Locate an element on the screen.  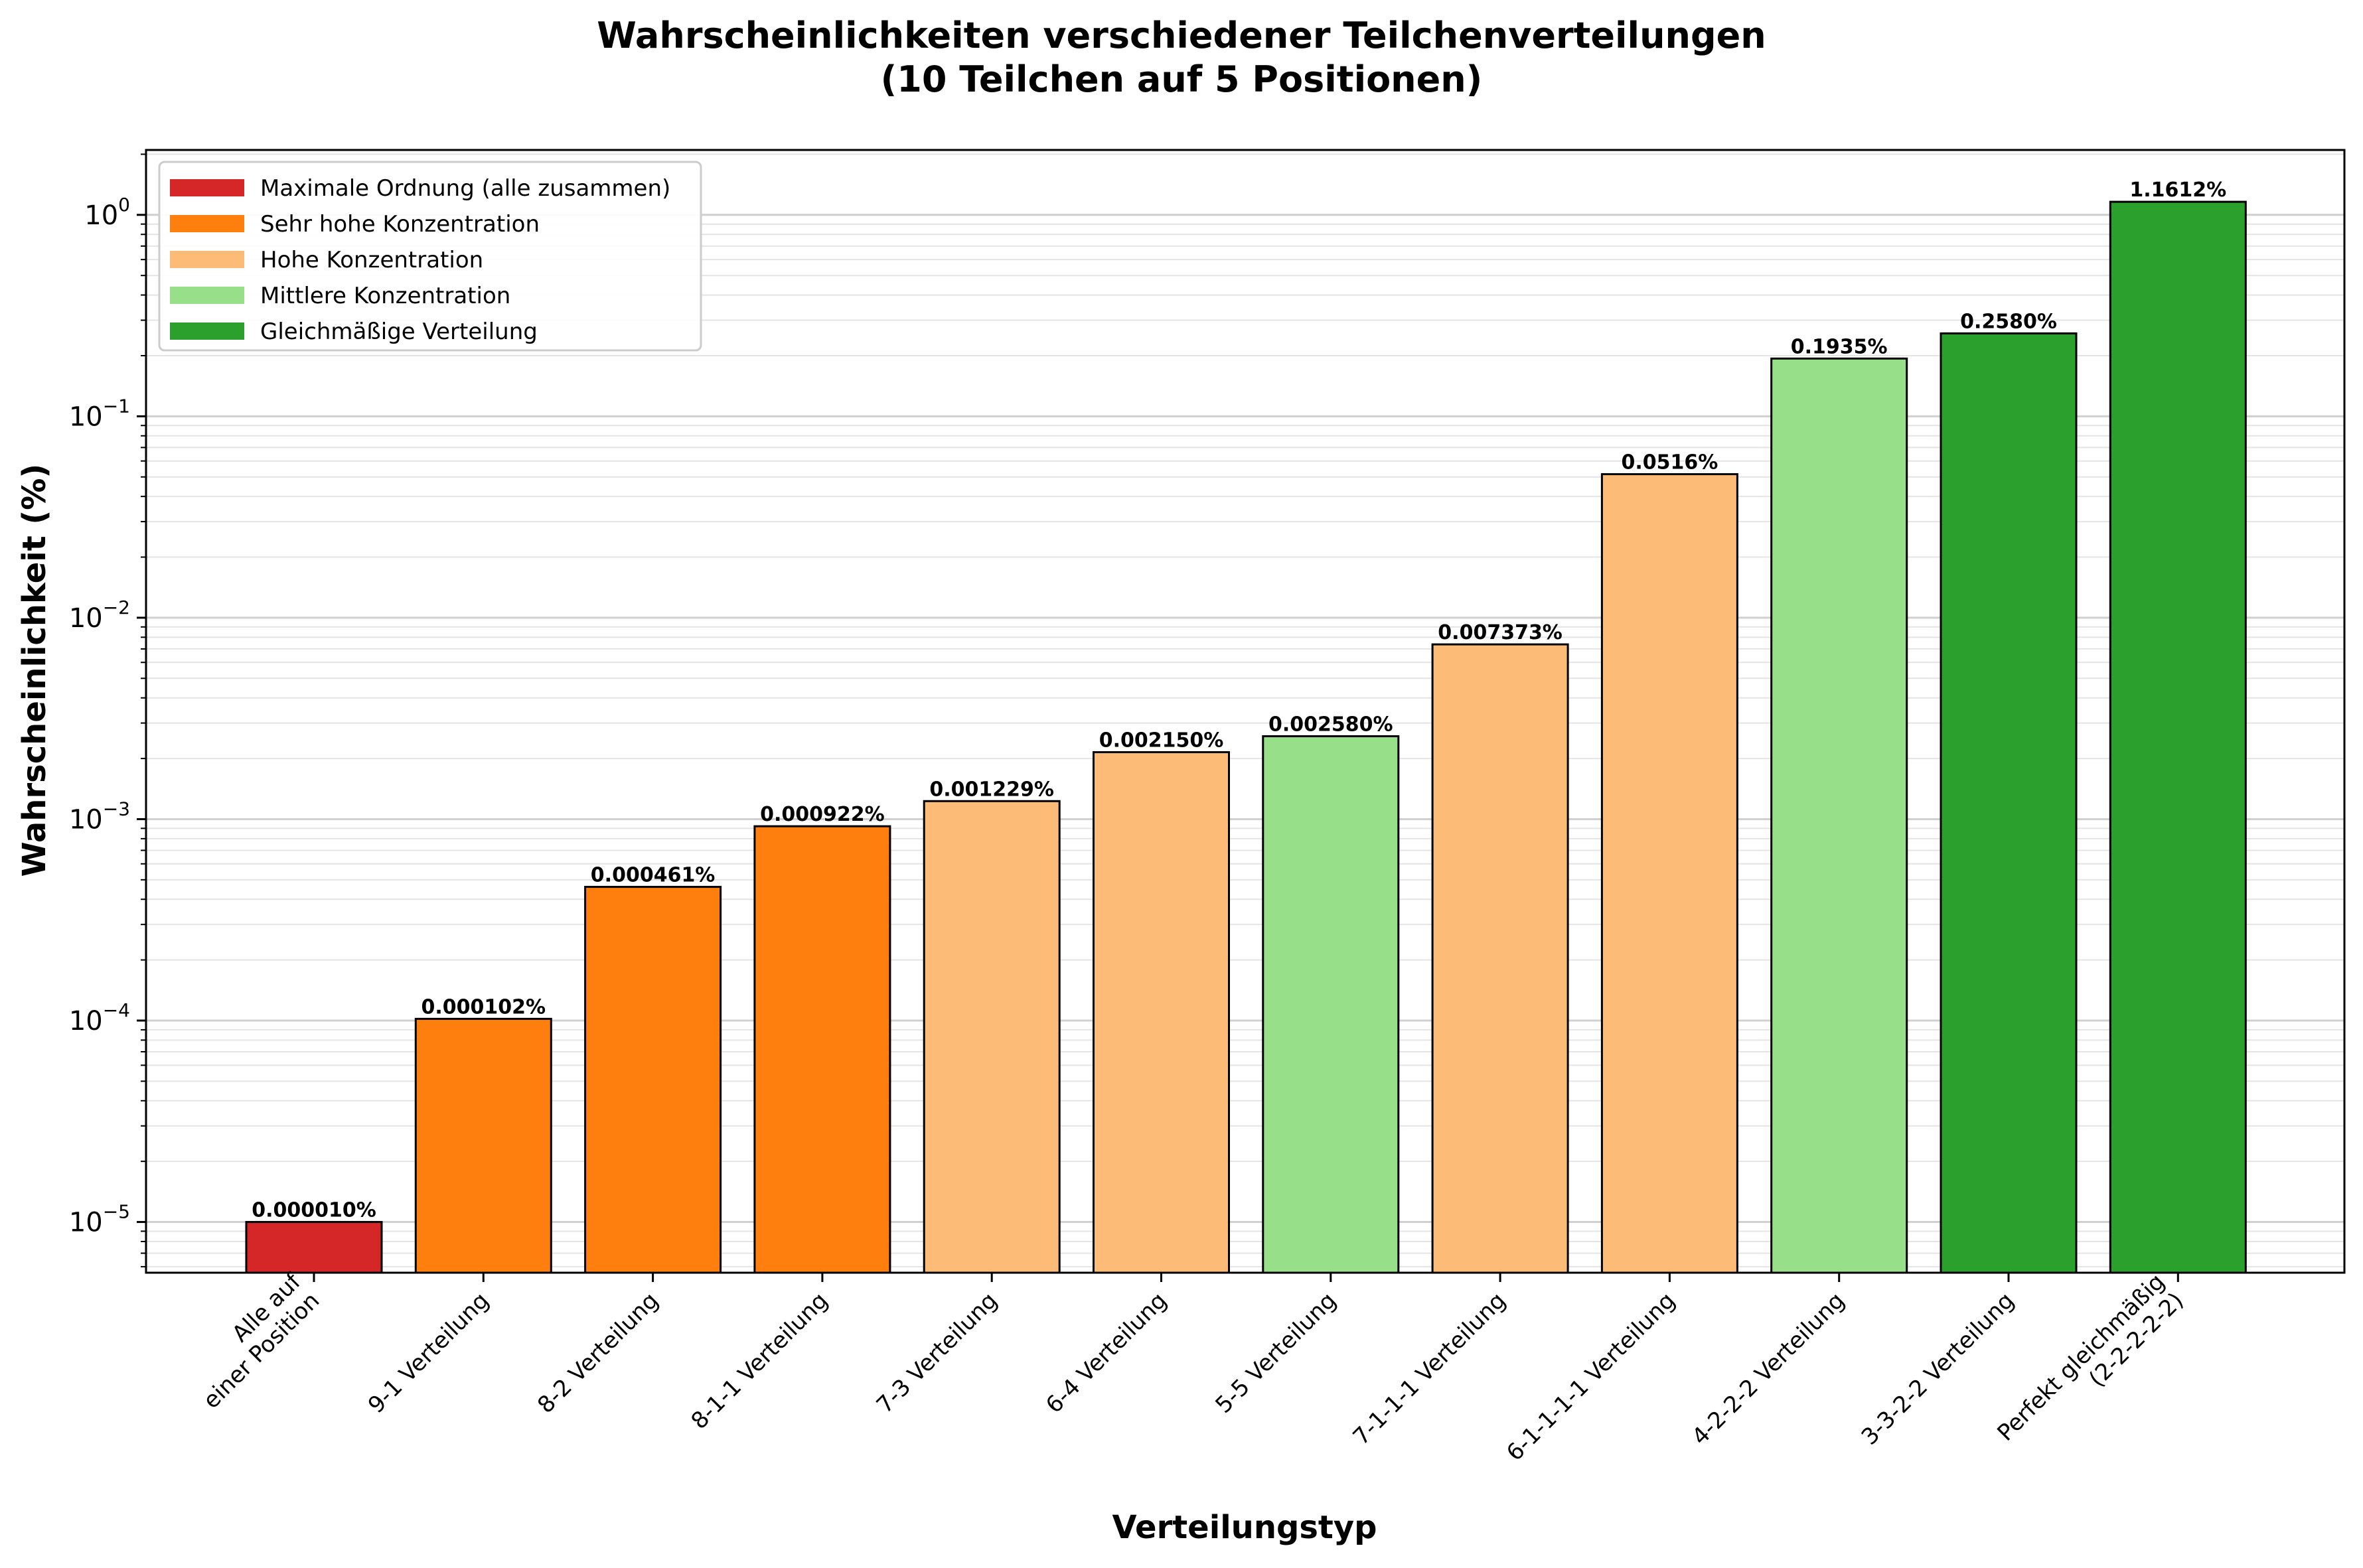
bar-value-label: 0.1935% is located at coordinates (1840, 346).